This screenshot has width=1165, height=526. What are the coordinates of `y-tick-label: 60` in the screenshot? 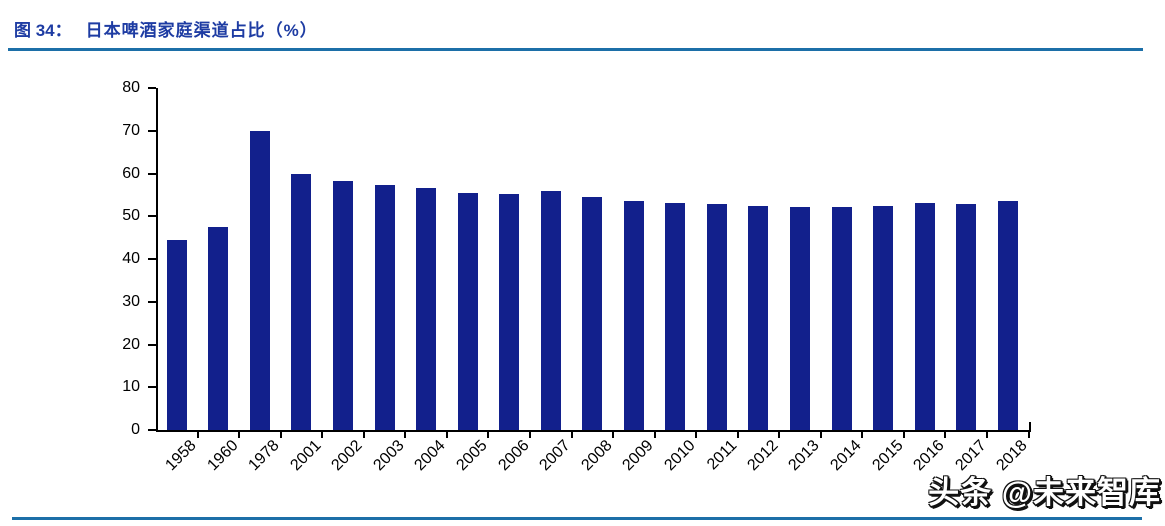 It's located at (131, 173).